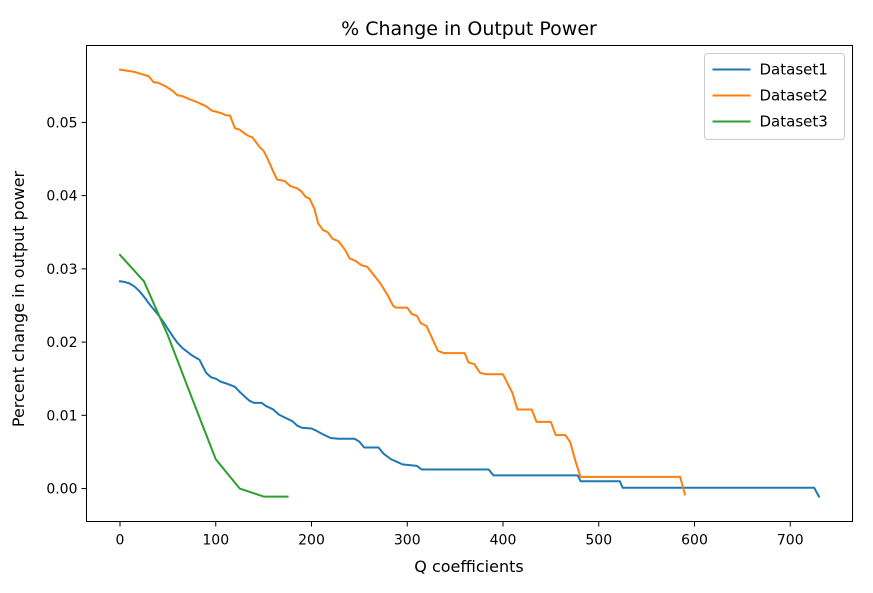 Image resolution: width=873 pixels, height=593 pixels. What do you see at coordinates (460, 535) in the screenshot?
I see `x-axis-ticks: 0 100 200 300 400 500 600 700` at bounding box center [460, 535].